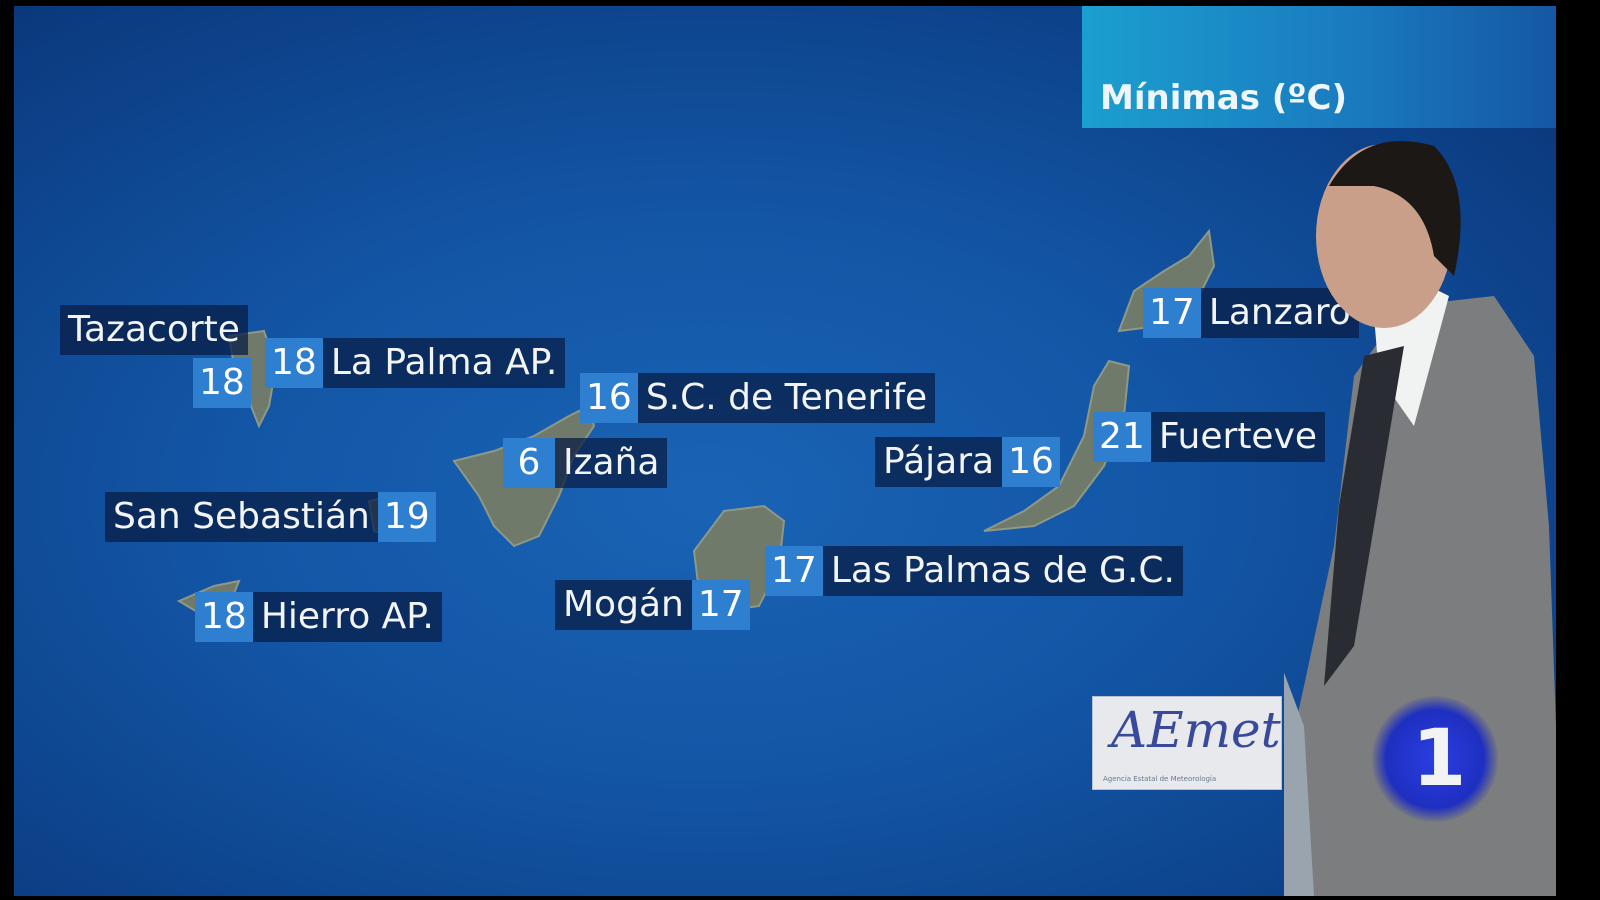 This screenshot has height=900, width=1600. I want to click on station-name: S.C. de Tenerife, so click(786, 398).